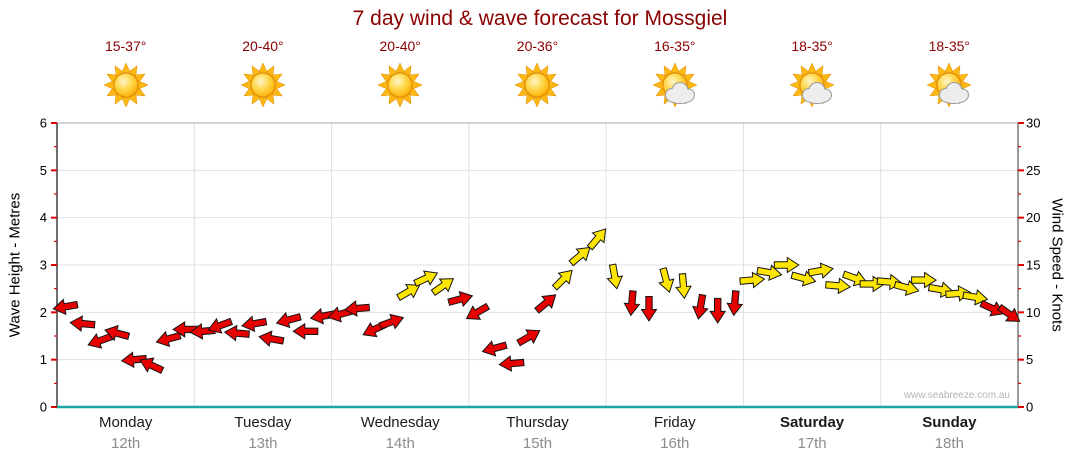 This screenshot has width=1080, height=475. Describe the element at coordinates (1057, 265) in the screenshot. I see `right-axis-label: Wind Speed - Knots` at that location.